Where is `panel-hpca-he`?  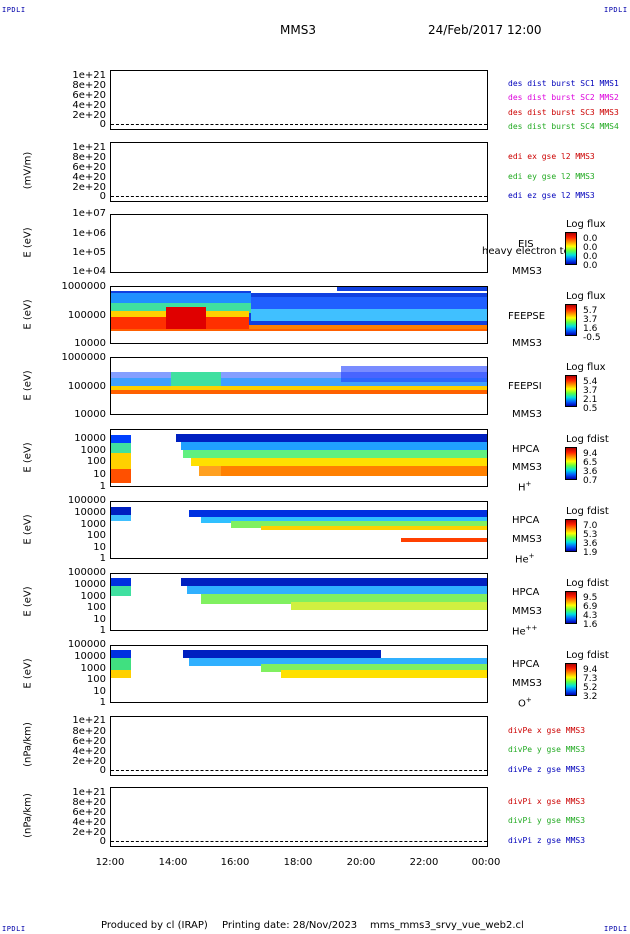 panel-hpca-he is located at coordinates (299, 530).